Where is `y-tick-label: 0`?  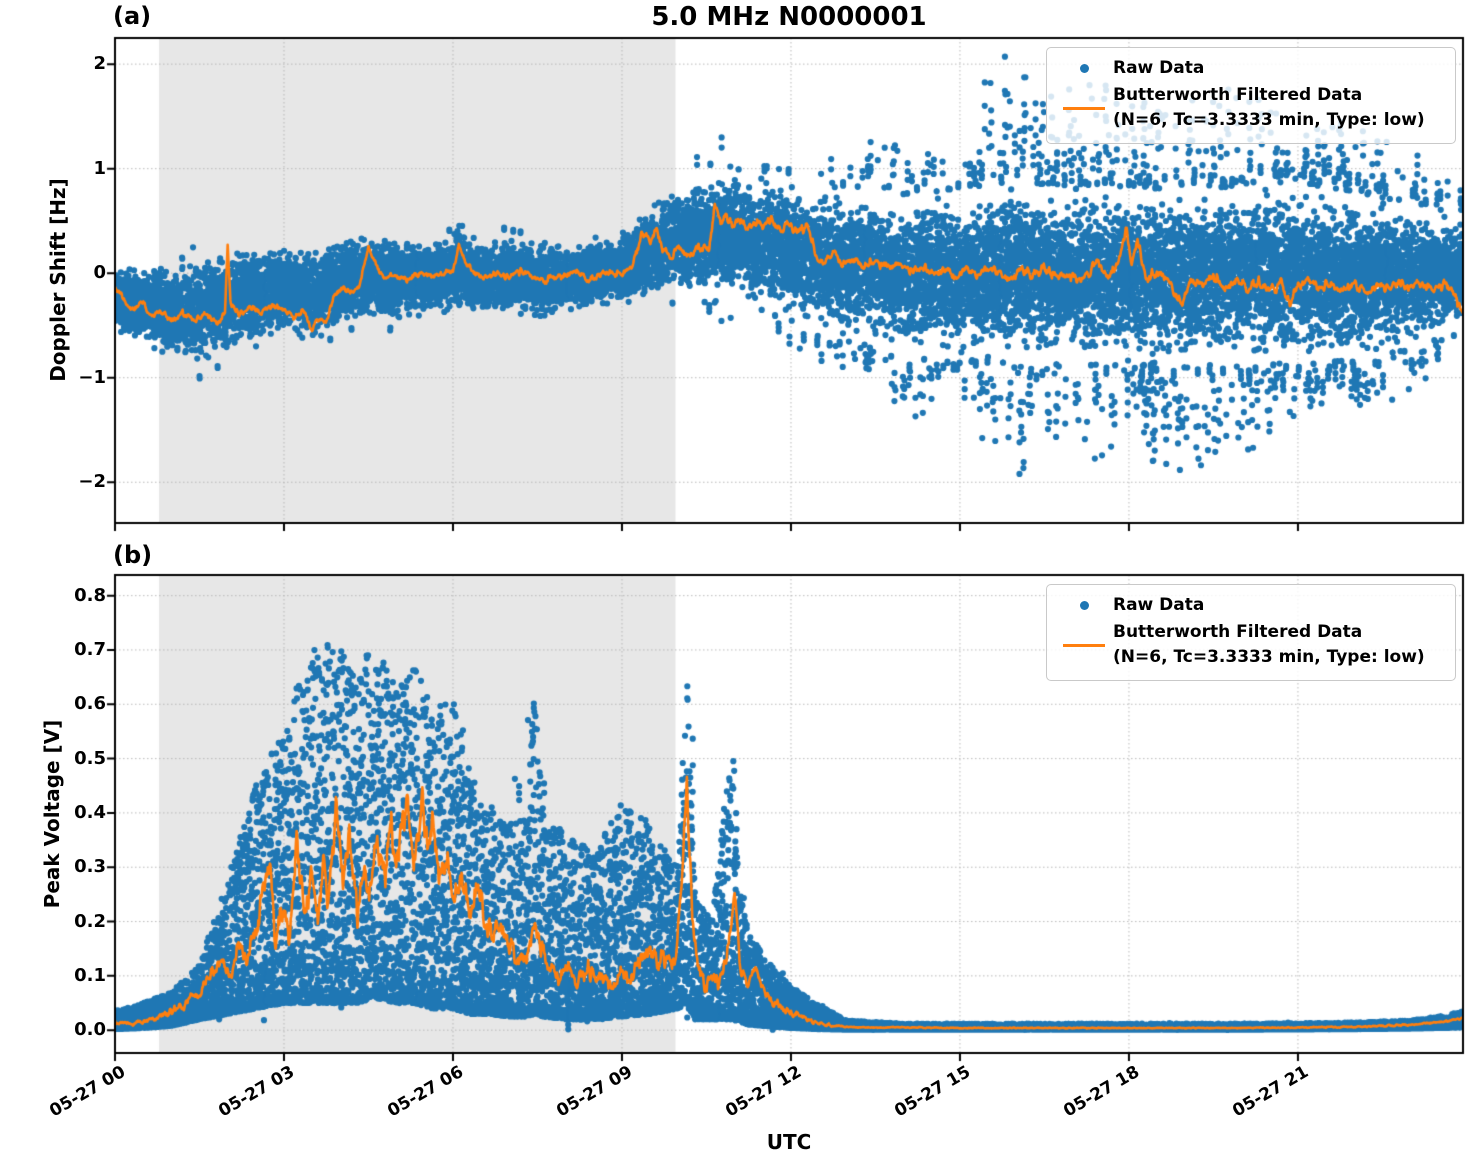 y-tick-label: 0 is located at coordinates (99, 273).